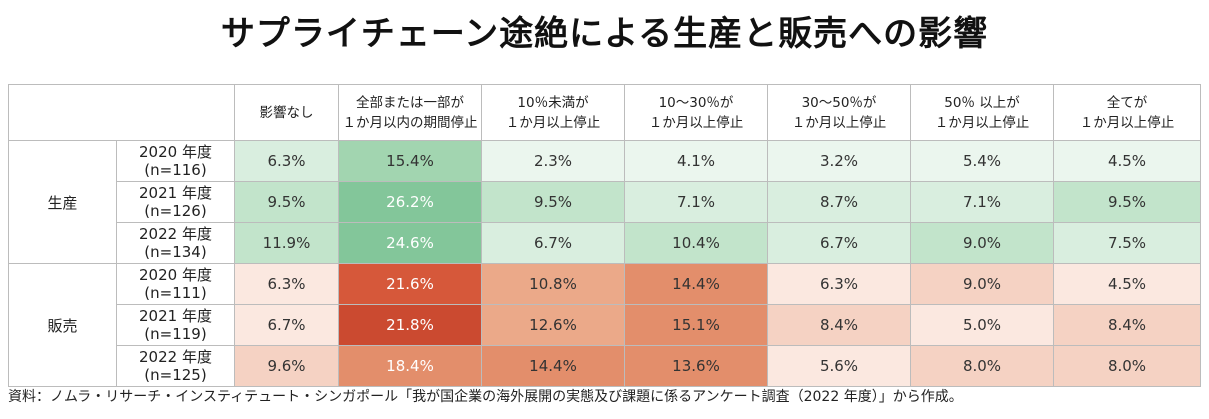 The height and width of the screenshot is (419, 1209). Describe the element at coordinates (696, 102) in the screenshot. I see `column-header-line1: 10～30％が` at that location.